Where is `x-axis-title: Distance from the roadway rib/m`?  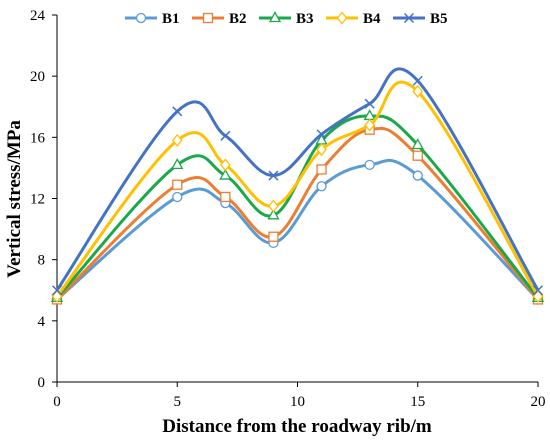
x-axis-title: Distance from the roadway rib/m is located at coordinates (297, 426).